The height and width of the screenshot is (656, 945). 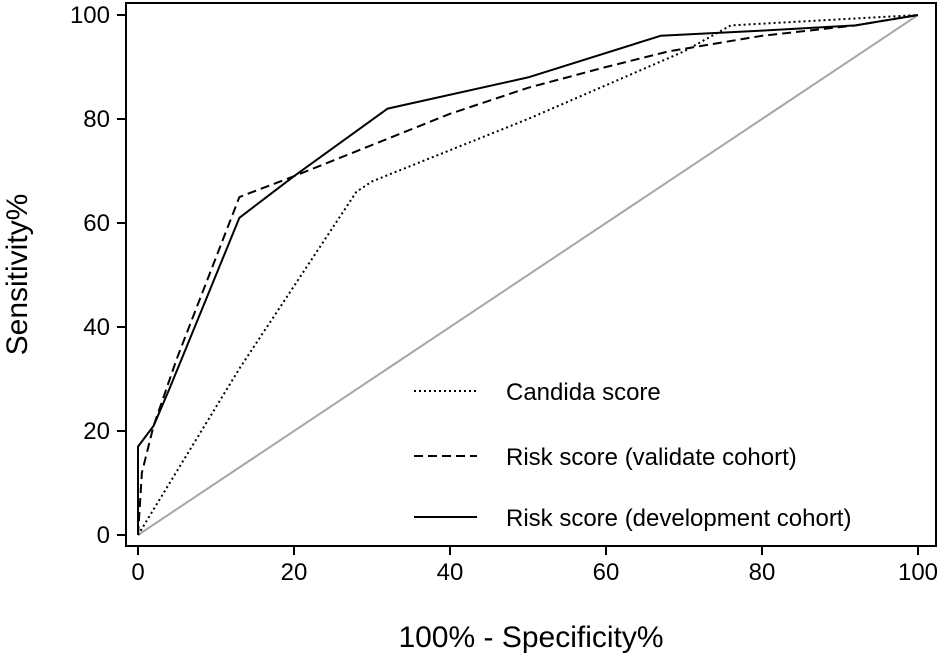 I want to click on y-tick-label: 0, so click(x=103, y=535).